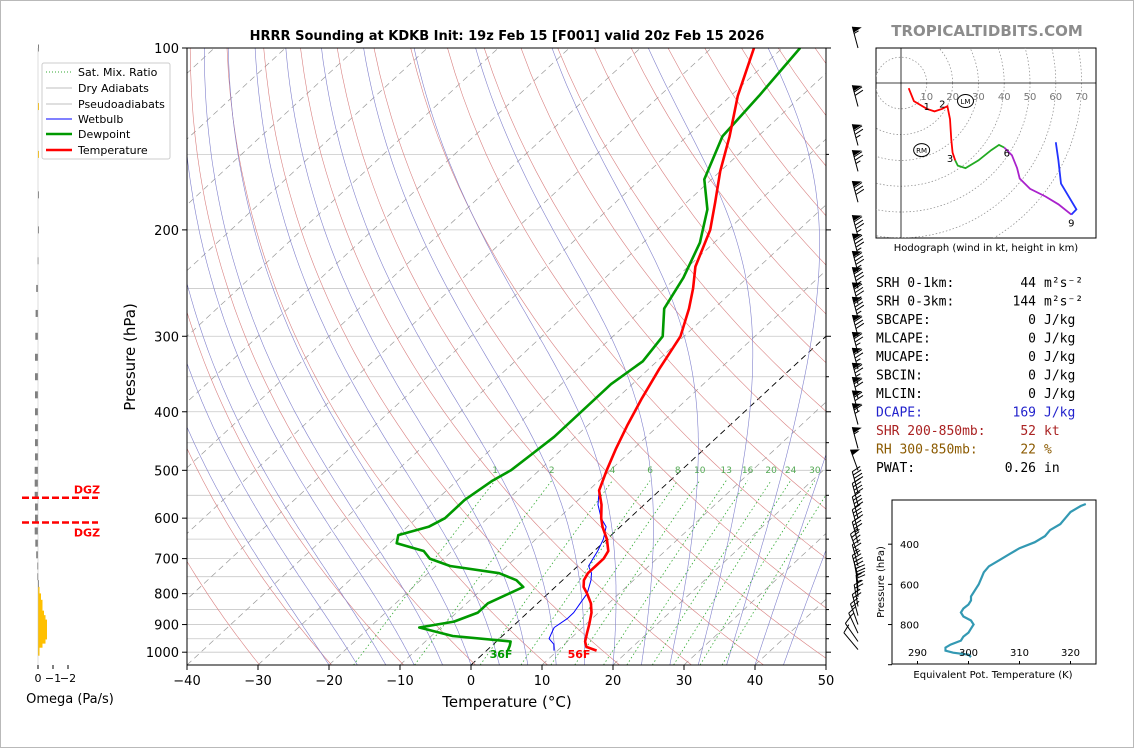 The image size is (1134, 748). Describe the element at coordinates (166, 519) in the screenshot. I see `y-tick-label: 600` at that location.